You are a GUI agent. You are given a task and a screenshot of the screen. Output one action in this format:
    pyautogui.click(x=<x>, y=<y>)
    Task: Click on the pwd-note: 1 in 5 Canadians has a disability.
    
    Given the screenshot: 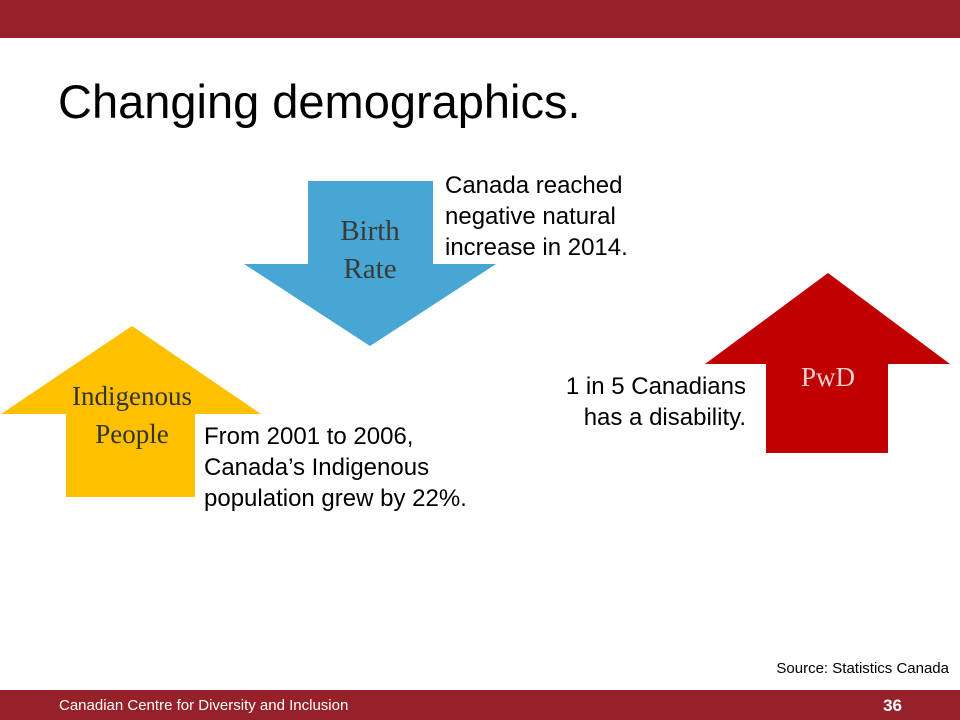 What is the action you would take?
    pyautogui.click(x=633, y=402)
    